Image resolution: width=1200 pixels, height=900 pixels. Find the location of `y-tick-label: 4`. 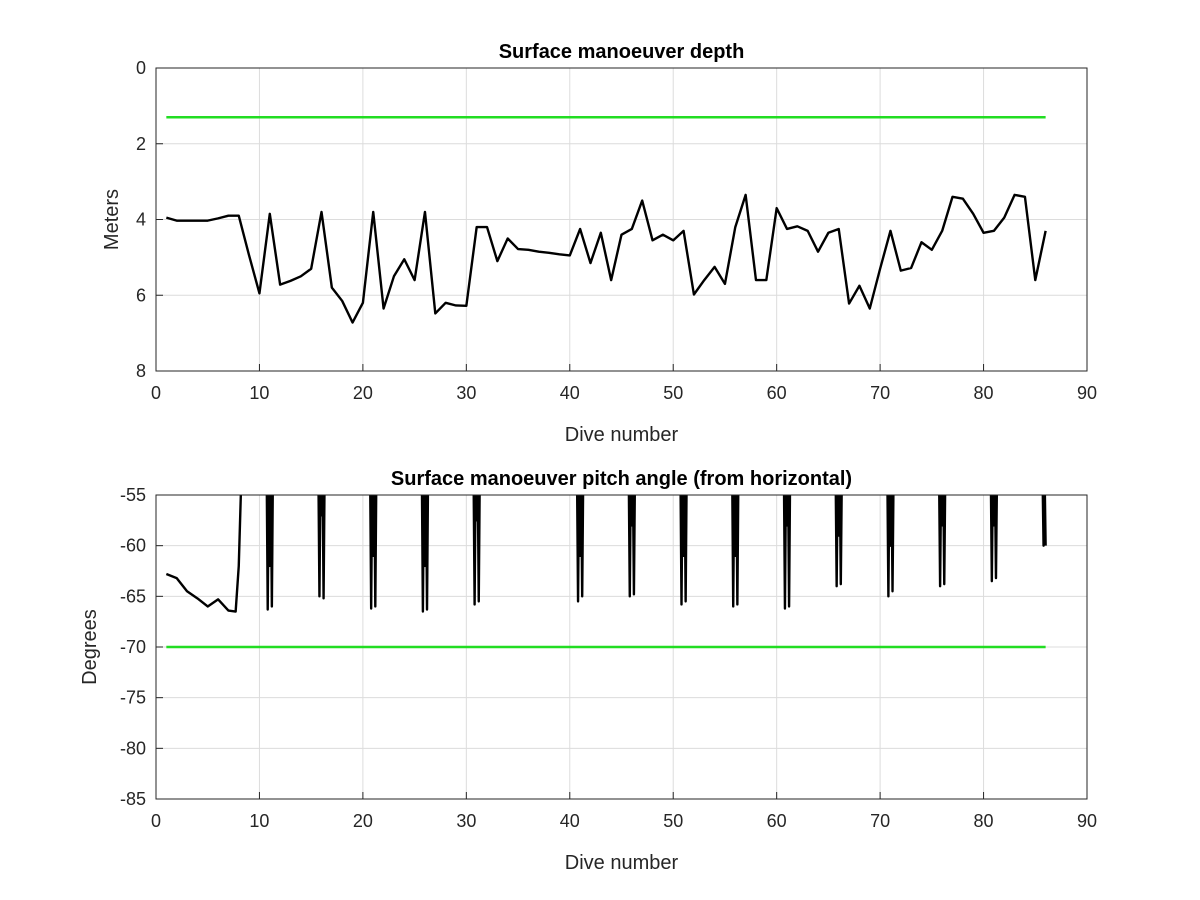

y-tick-label: 4 is located at coordinates (141, 220).